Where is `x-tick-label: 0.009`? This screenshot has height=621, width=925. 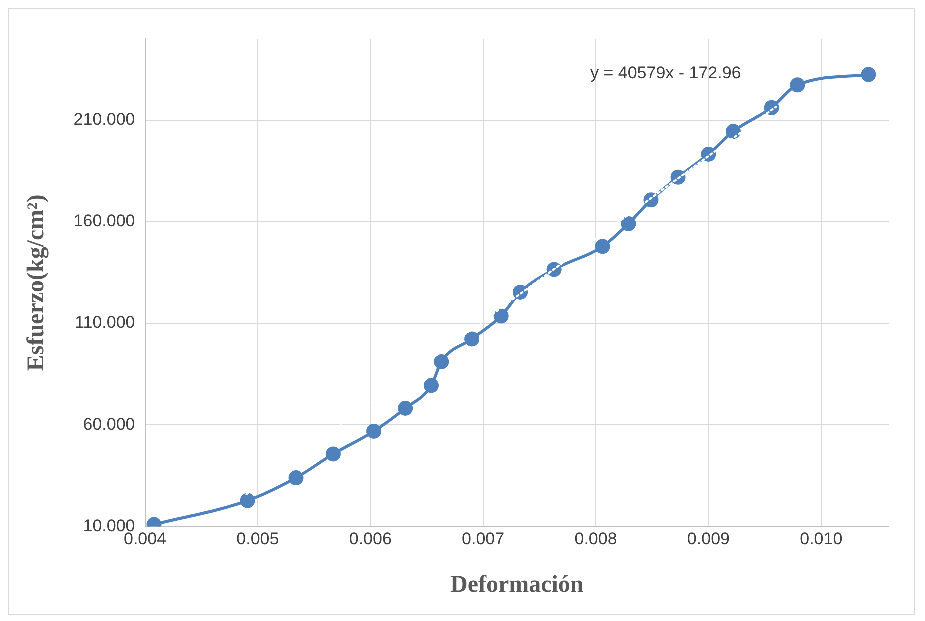 x-tick-label: 0.009 is located at coordinates (708, 539).